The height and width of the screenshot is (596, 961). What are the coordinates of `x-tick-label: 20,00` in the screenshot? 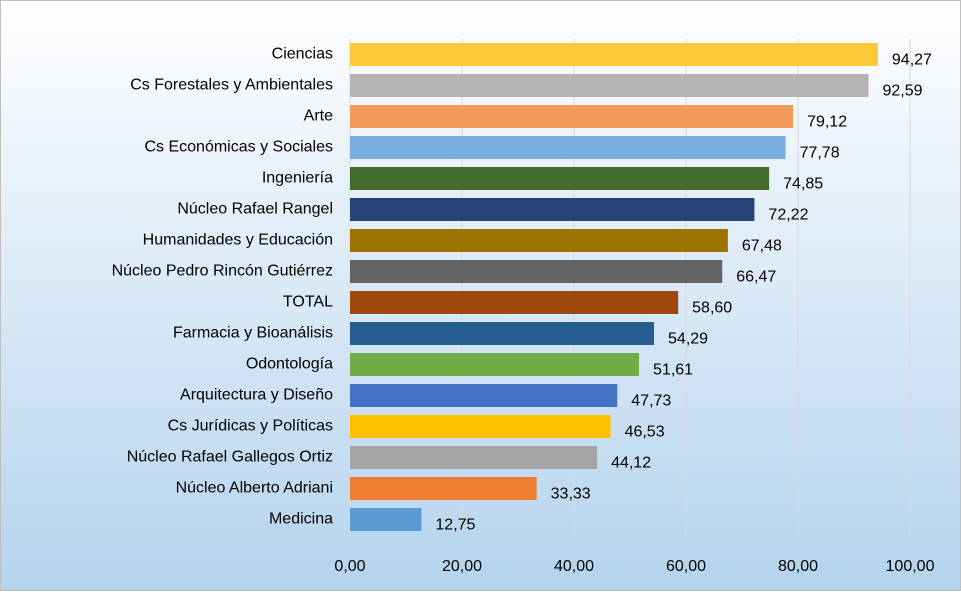 It's located at (462, 566).